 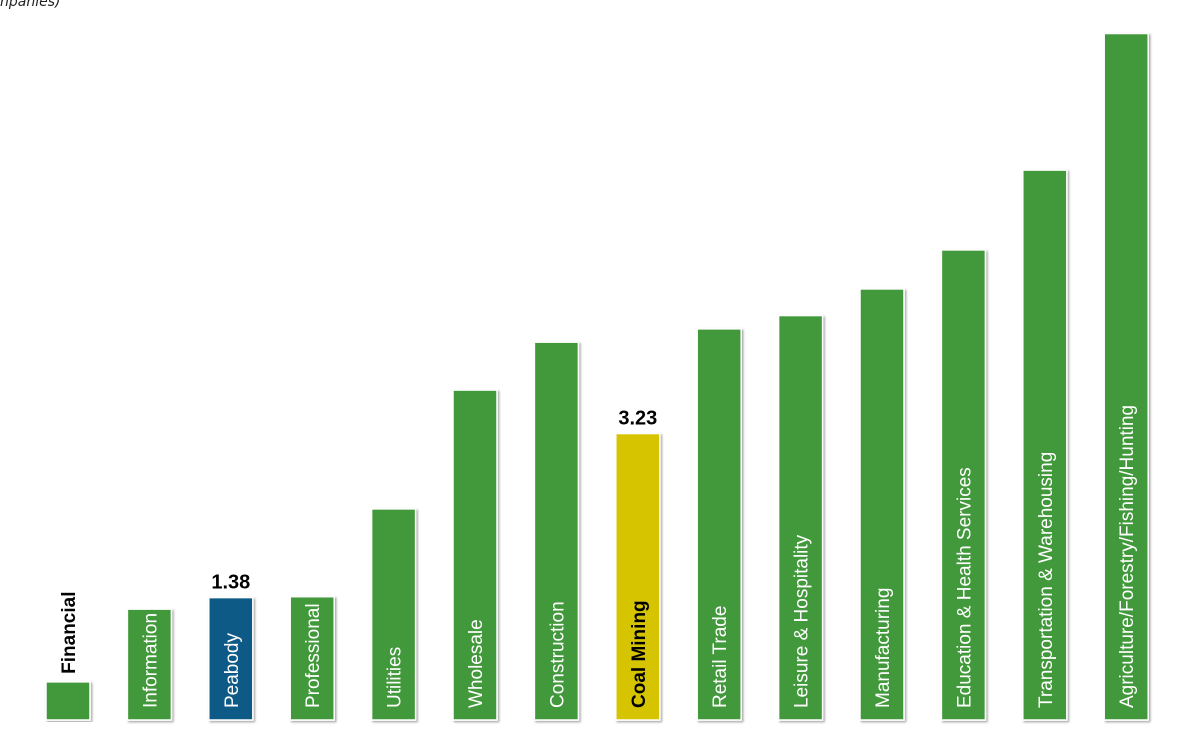 I want to click on data-label-peabody: 1.38, so click(x=230, y=583).